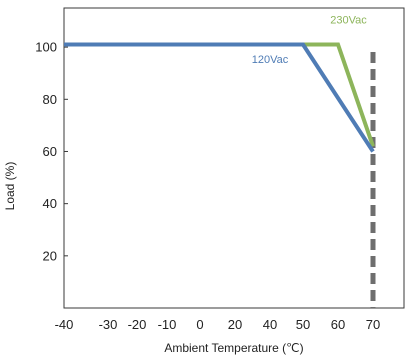  Describe the element at coordinates (348, 21) in the screenshot. I see `series-label-230vac: 230Vac` at that location.